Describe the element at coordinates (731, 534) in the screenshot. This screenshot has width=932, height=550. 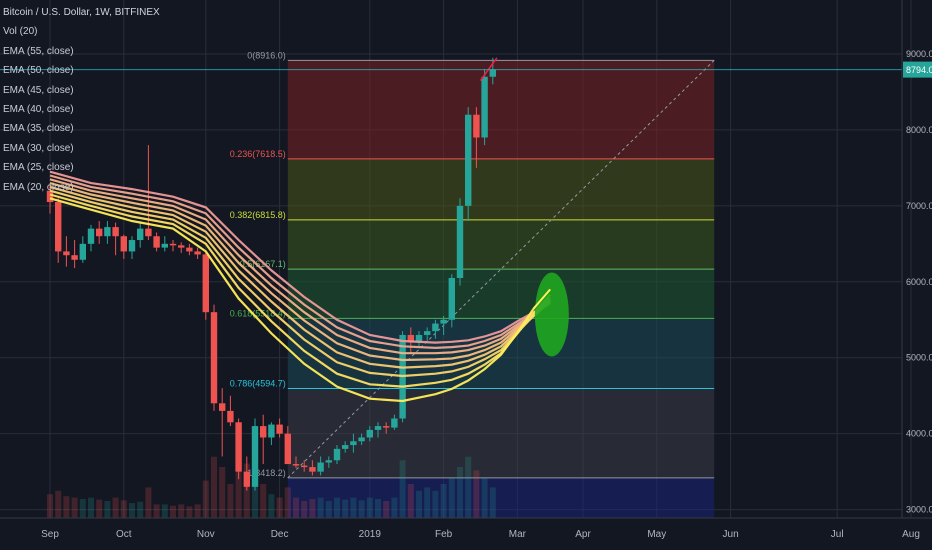
I see `x-tick-label-9: Jun` at that location.